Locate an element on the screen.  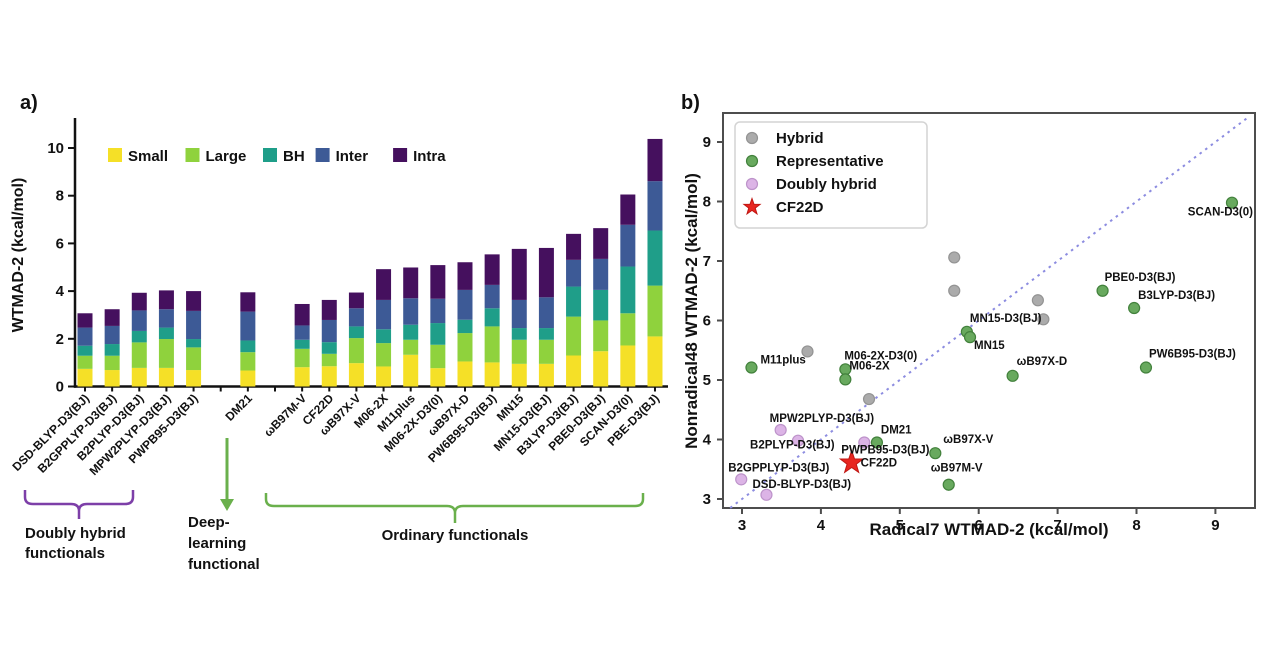
point-label: CF22D is located at coordinates (879, 464).